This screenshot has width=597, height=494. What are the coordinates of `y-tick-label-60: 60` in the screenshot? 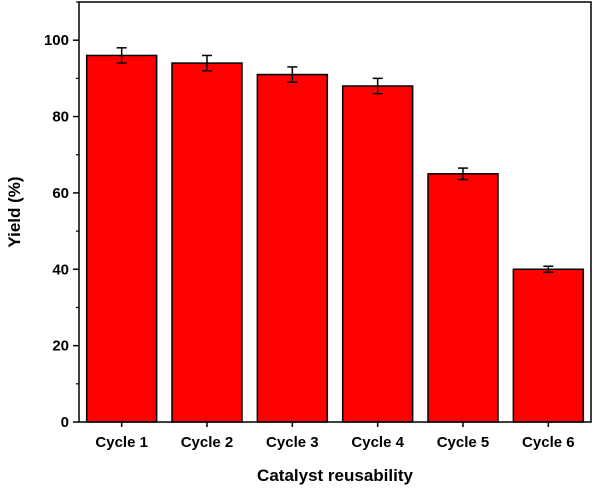 It's located at (60, 193).